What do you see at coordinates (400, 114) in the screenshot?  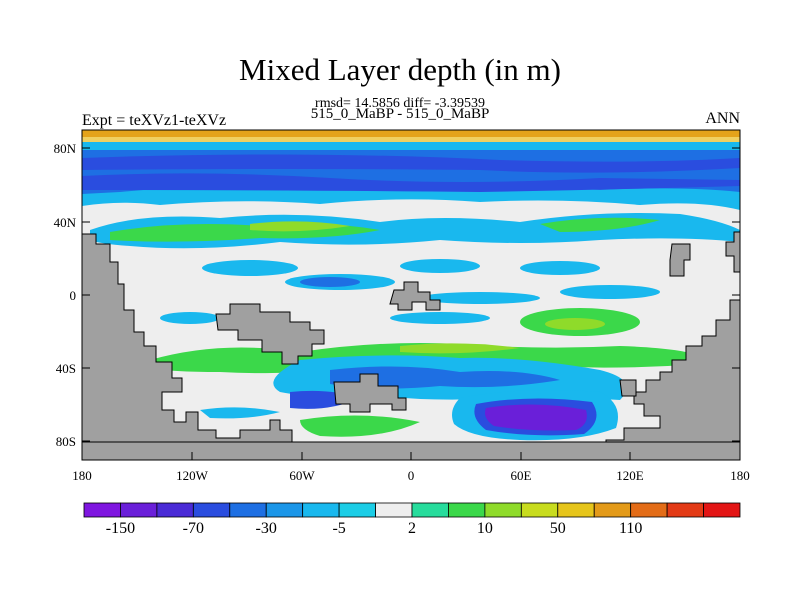 I see `case-subtitle: 515_0_MaBP - 515_0_MaBP` at bounding box center [400, 114].